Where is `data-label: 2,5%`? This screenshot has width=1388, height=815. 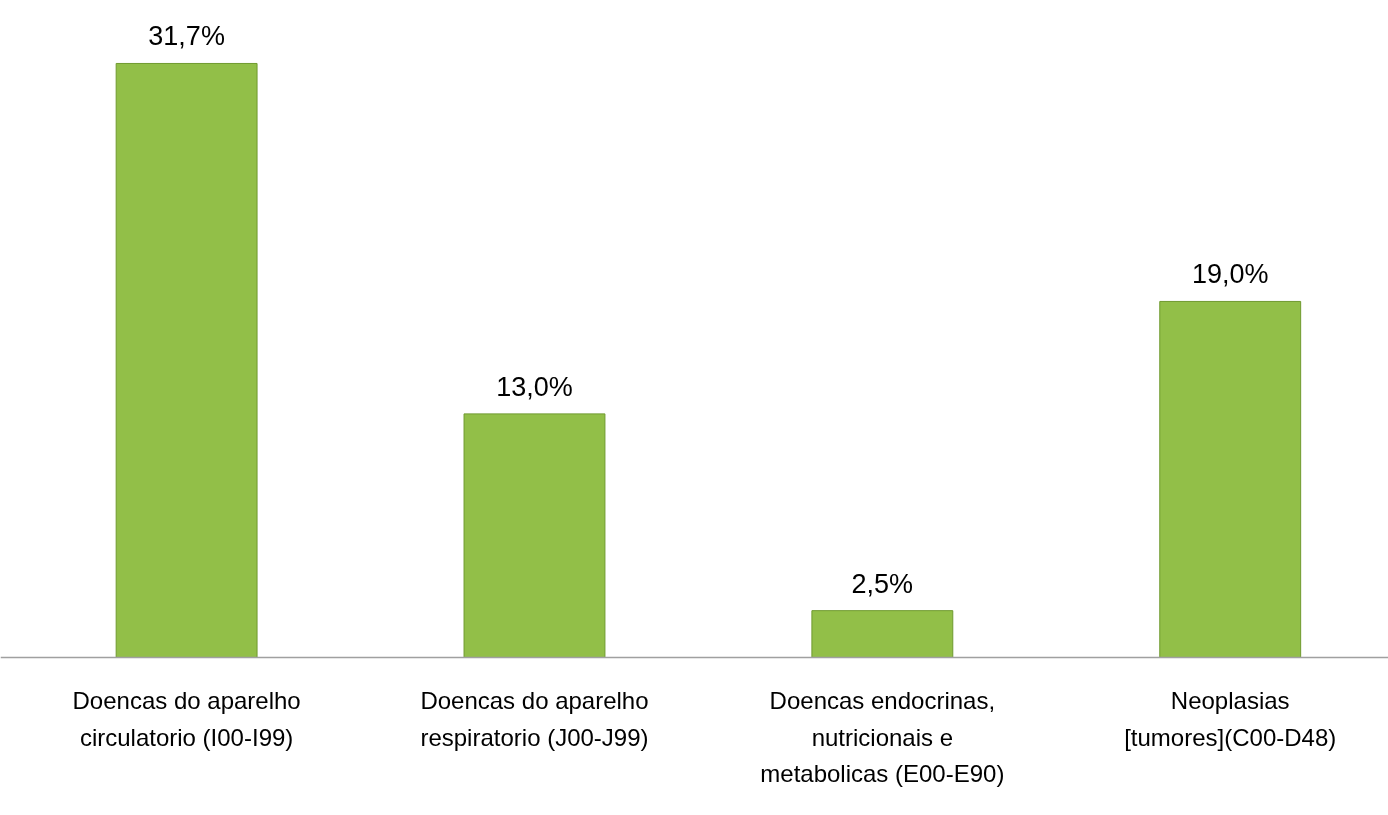 data-label: 2,5% is located at coordinates (882, 583).